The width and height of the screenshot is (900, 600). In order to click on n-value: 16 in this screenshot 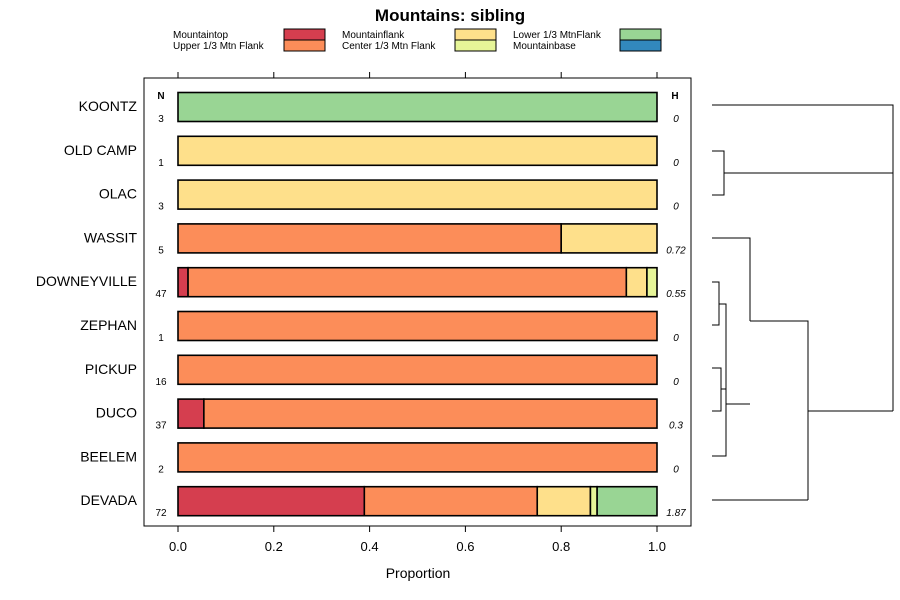, I will do `click(161, 382)`.